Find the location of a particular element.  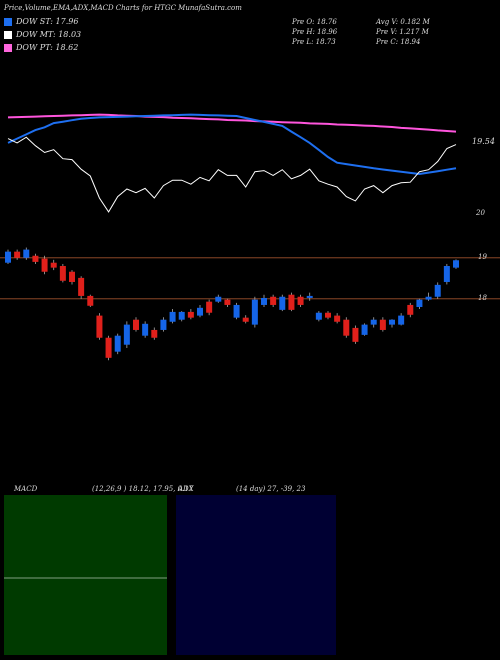

legend-label: DOW MT: 18.03 is located at coordinates (48, 34).